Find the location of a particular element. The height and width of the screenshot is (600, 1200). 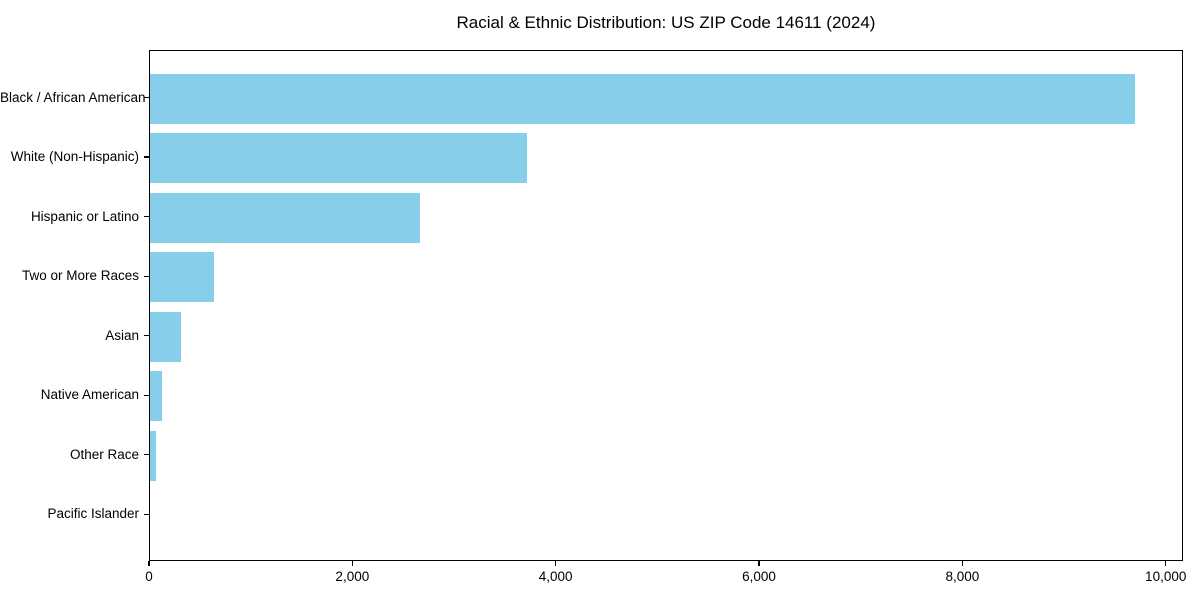

x-tick-label: 2,000 is located at coordinates (352, 576).